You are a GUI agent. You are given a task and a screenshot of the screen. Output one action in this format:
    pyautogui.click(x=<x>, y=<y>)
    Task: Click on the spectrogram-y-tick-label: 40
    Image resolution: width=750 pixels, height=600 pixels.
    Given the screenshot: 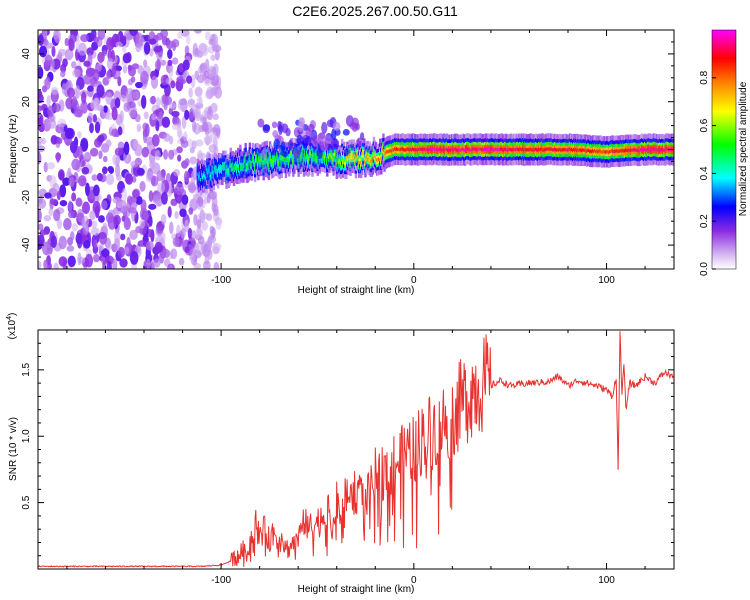 What is the action you would take?
    pyautogui.click(x=26, y=54)
    